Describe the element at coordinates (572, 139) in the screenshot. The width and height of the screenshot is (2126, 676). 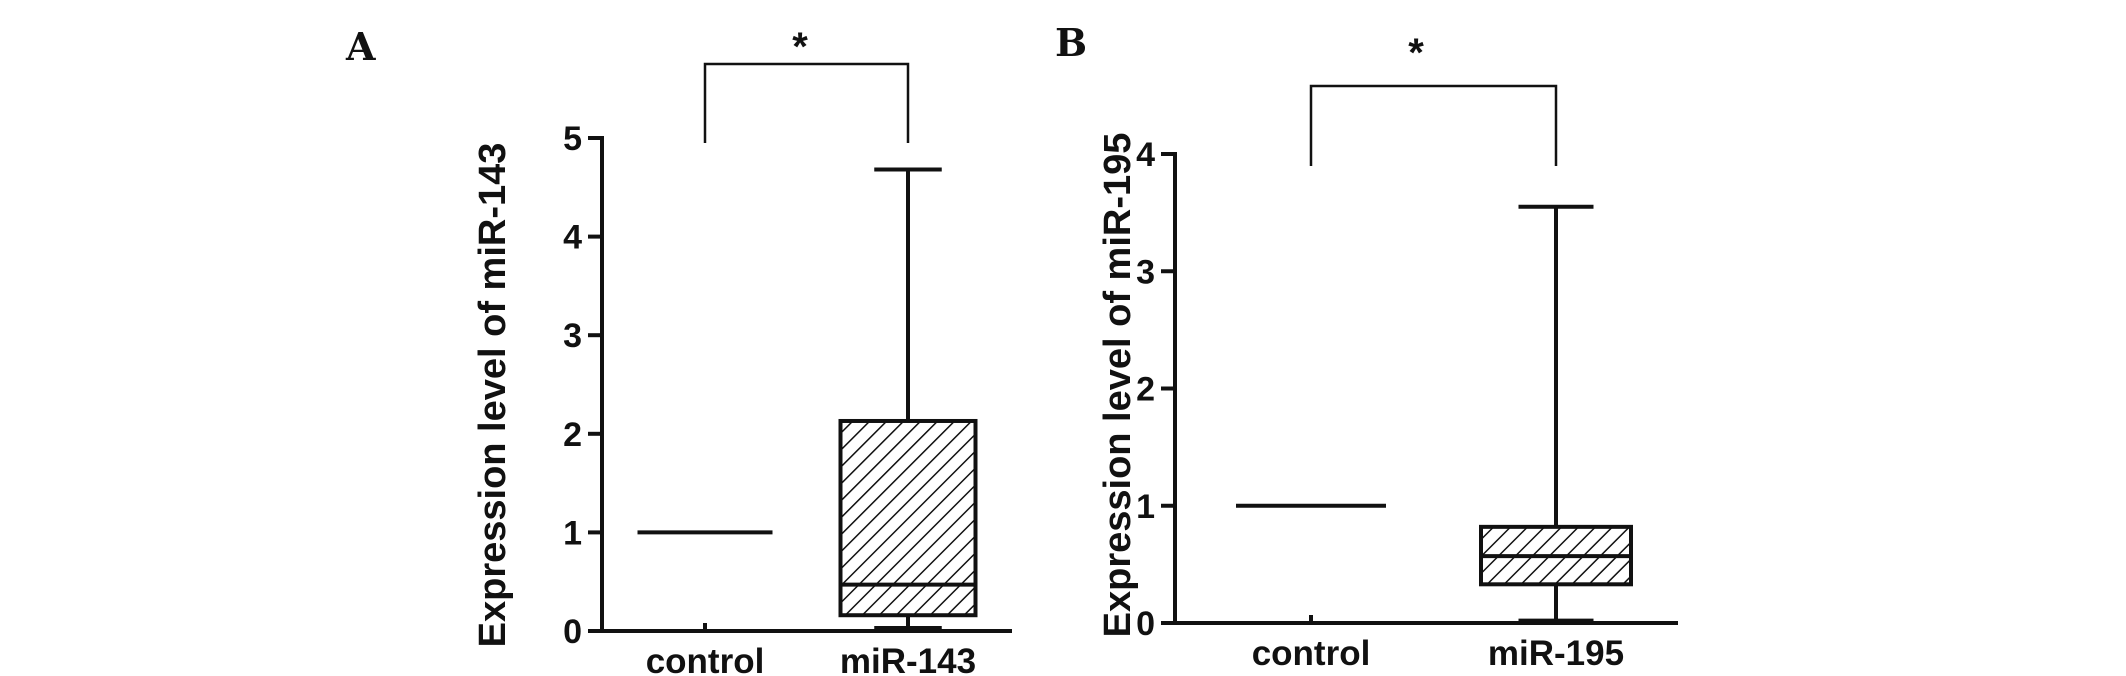
I see `panel-a-y-tick-label: 5` at that location.